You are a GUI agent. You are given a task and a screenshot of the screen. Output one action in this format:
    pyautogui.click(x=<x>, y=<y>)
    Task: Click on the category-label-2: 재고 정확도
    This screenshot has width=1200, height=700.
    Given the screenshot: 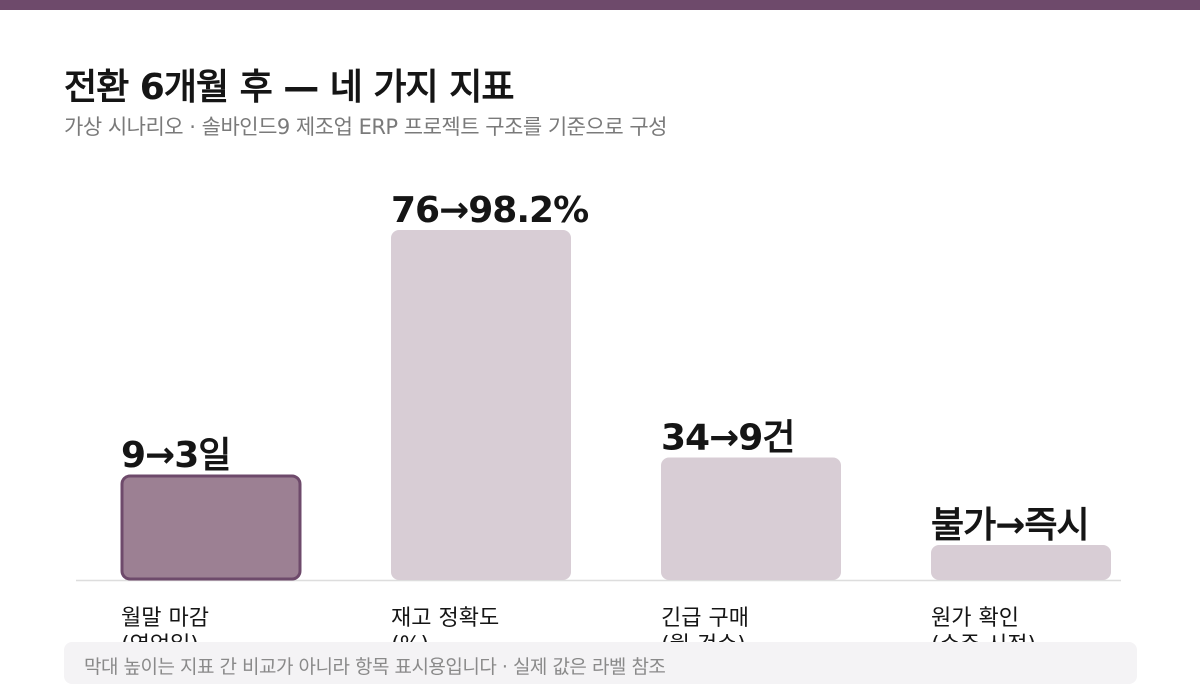 What is the action you would take?
    pyautogui.click(x=445, y=618)
    